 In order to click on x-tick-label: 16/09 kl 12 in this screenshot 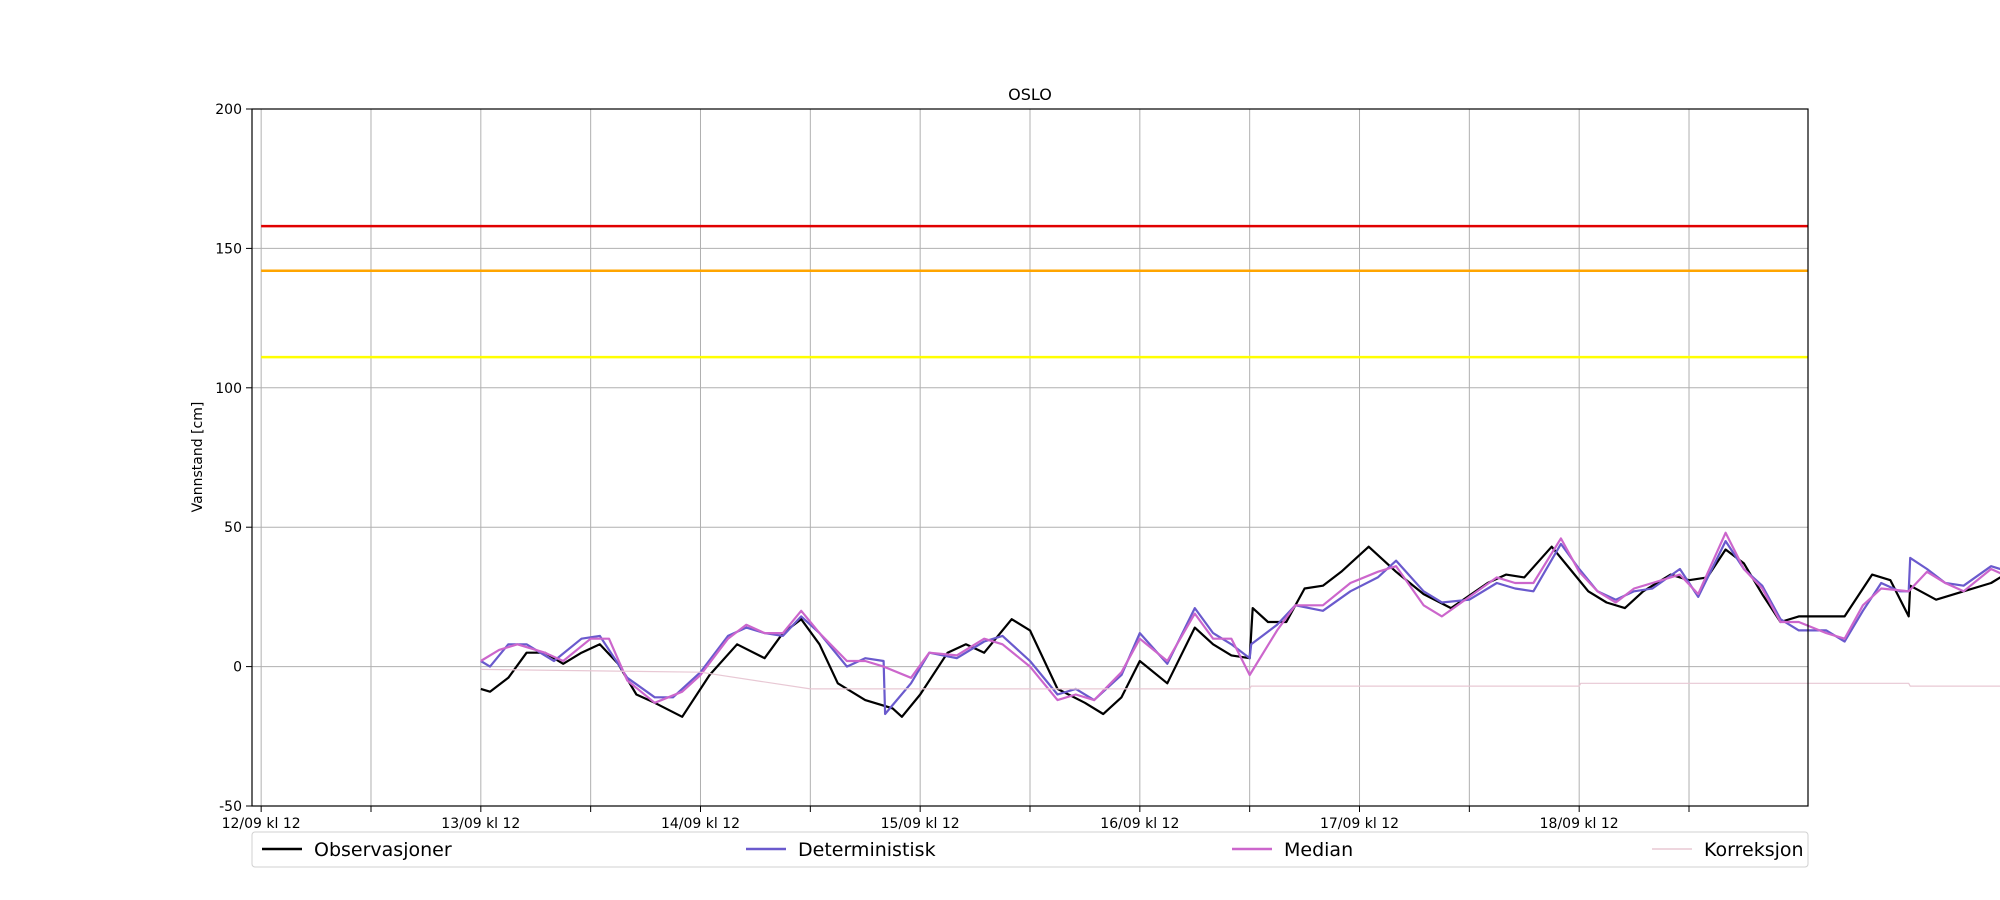, I will do `click(1139, 824)`.